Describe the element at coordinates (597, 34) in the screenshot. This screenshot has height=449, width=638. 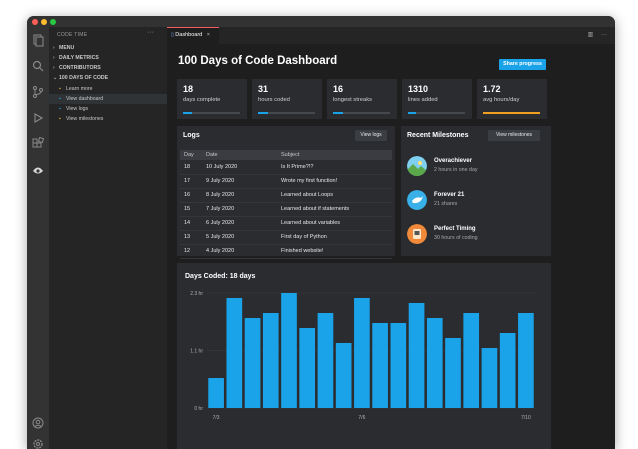
I see `editor-actions: ▥ ···` at that location.